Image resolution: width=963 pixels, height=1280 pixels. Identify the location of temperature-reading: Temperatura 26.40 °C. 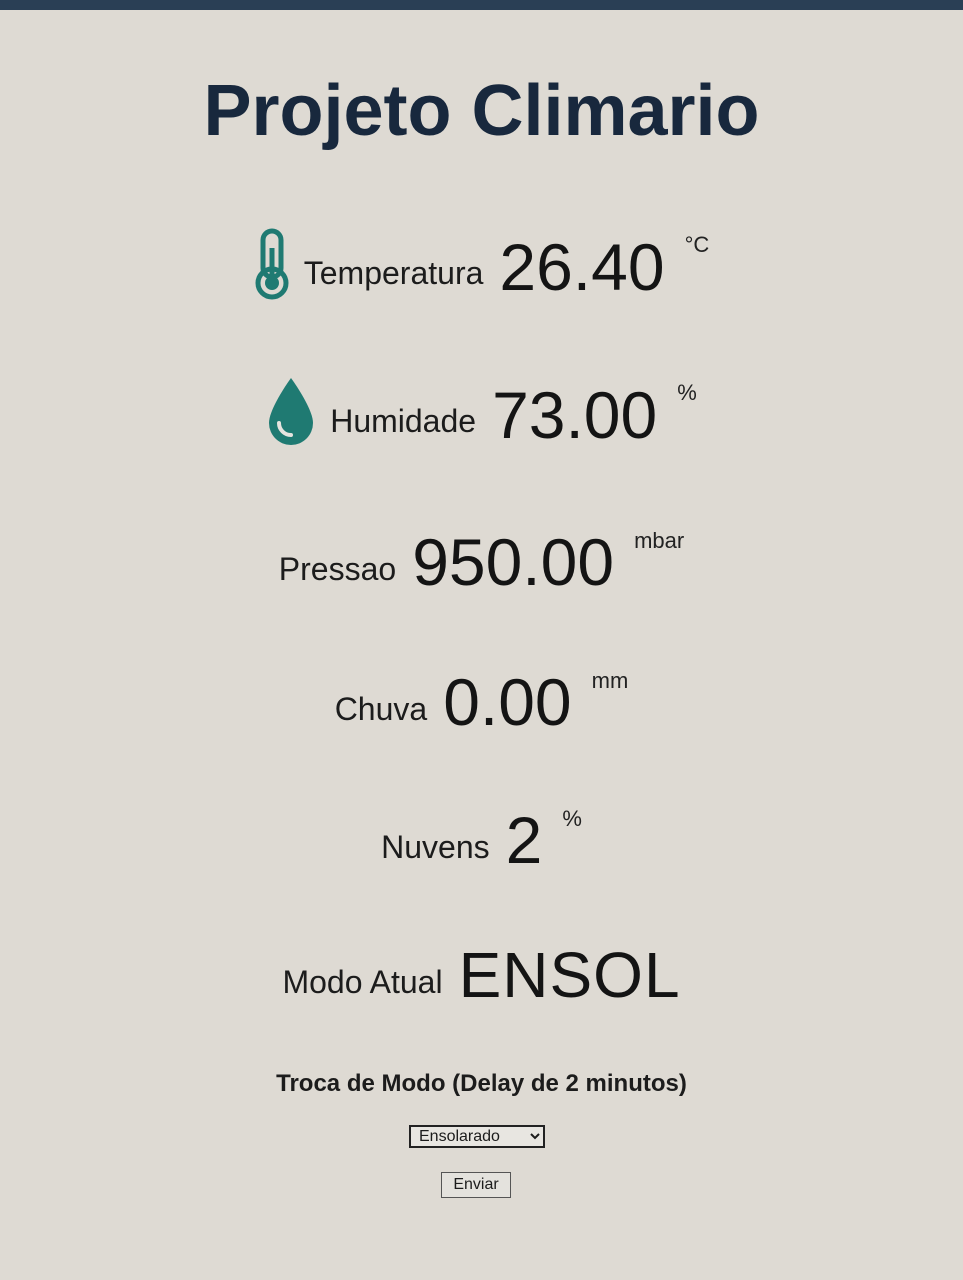
(481, 266).